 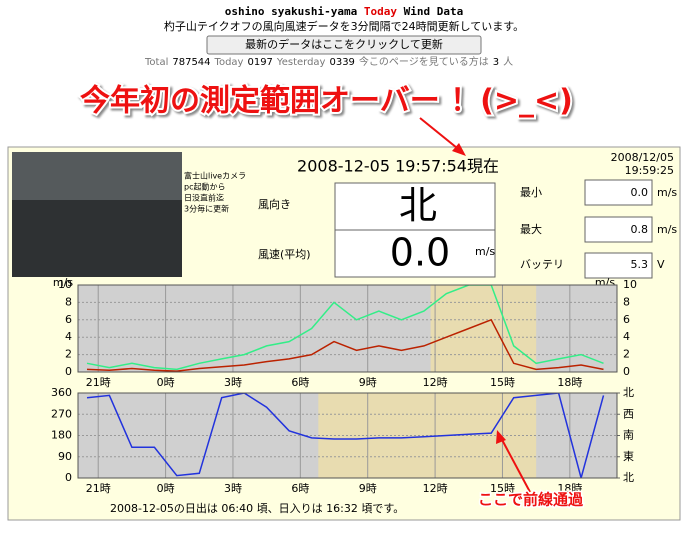 What do you see at coordinates (531, 500) in the screenshot?
I see `front-note: ここで前線通過` at bounding box center [531, 500].